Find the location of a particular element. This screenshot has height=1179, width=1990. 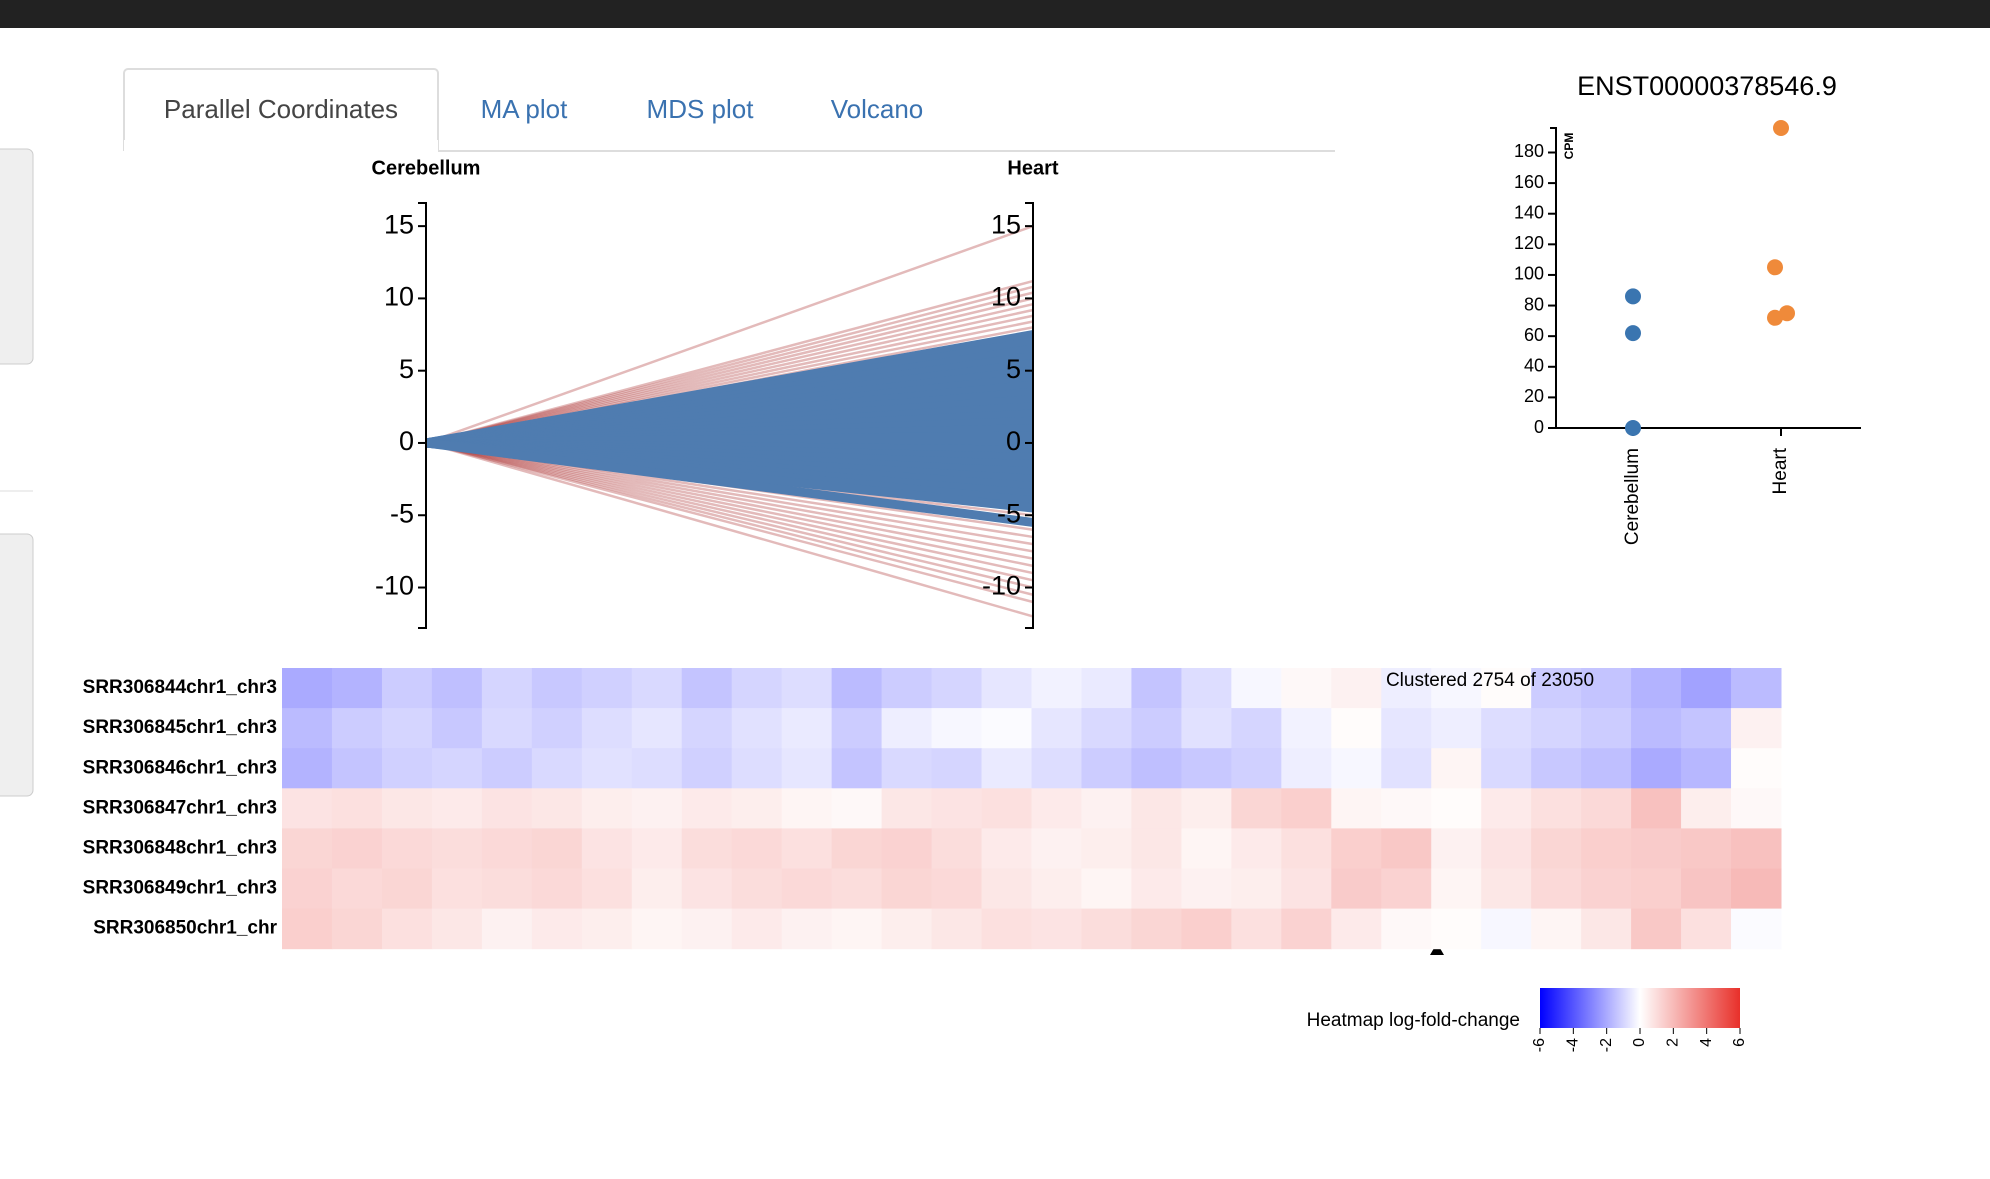

chart-title: ENST00000378546.9 is located at coordinates (1707, 86).